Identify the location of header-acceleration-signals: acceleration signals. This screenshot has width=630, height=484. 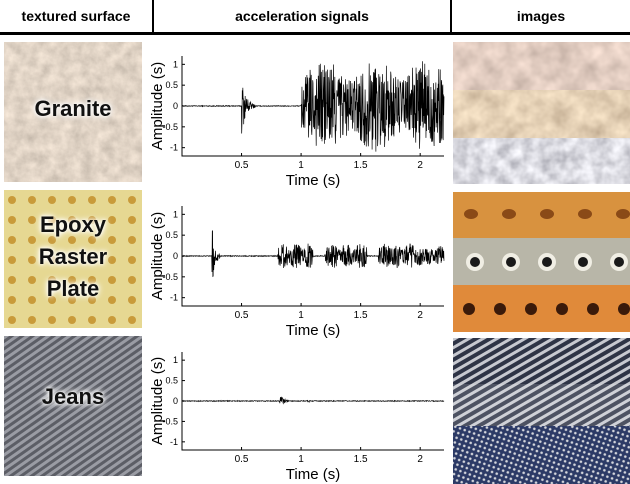
(302, 16).